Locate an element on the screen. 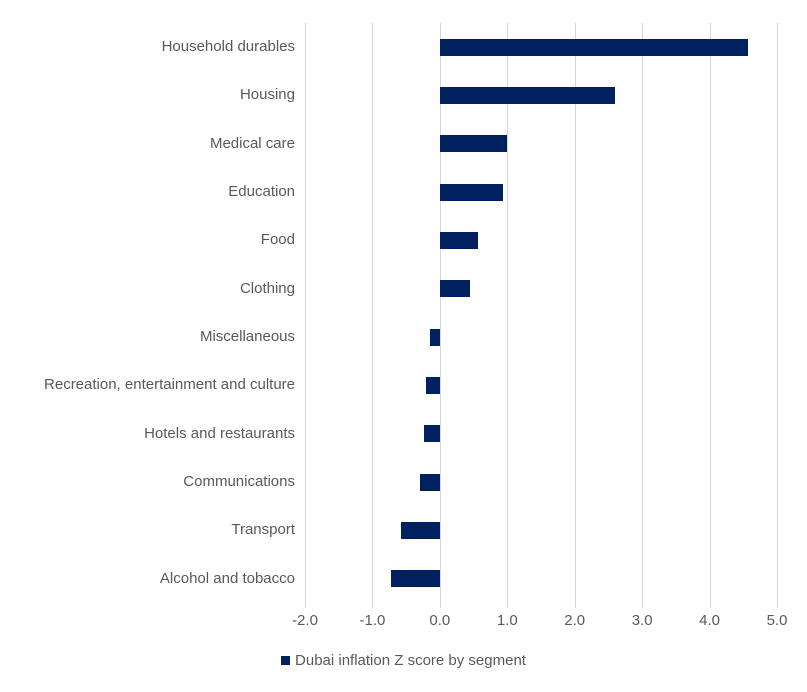 This screenshot has height=692, width=807. category-label: Recreation, entertainment and culture is located at coordinates (169, 385).